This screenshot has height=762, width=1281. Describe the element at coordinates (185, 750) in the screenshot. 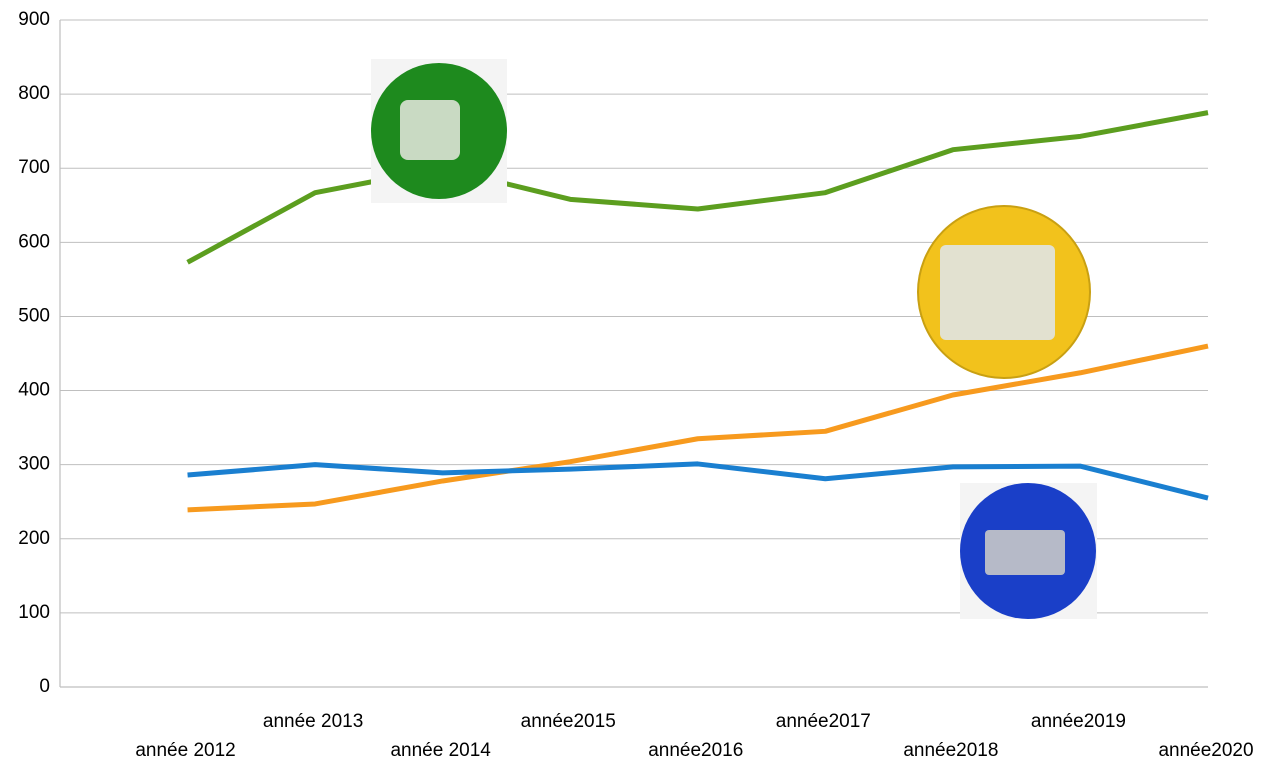

I see `x-tick-label: année 2012` at that location.